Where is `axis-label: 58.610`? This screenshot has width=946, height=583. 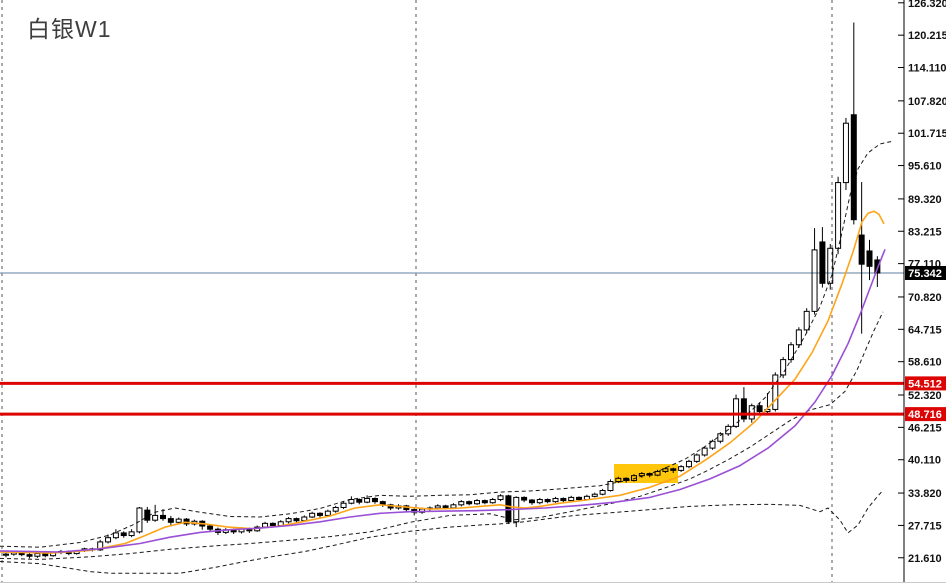
axis-label: 58.610 is located at coordinates (925, 363).